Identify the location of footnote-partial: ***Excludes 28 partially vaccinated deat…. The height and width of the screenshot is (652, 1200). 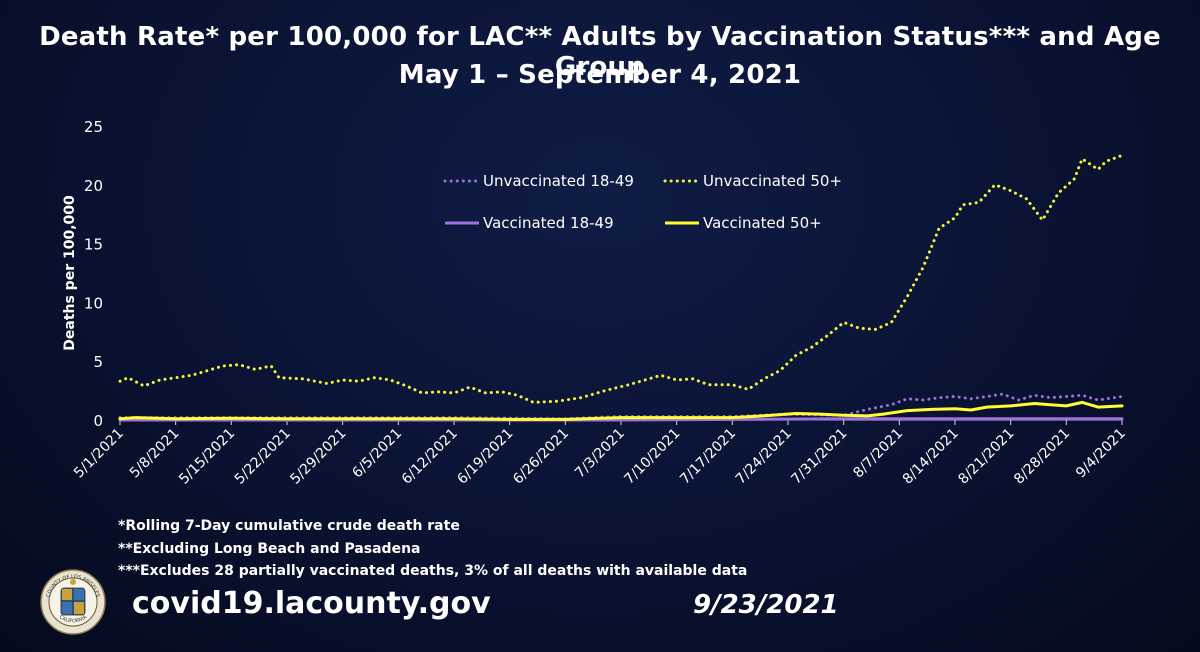
(433, 571).